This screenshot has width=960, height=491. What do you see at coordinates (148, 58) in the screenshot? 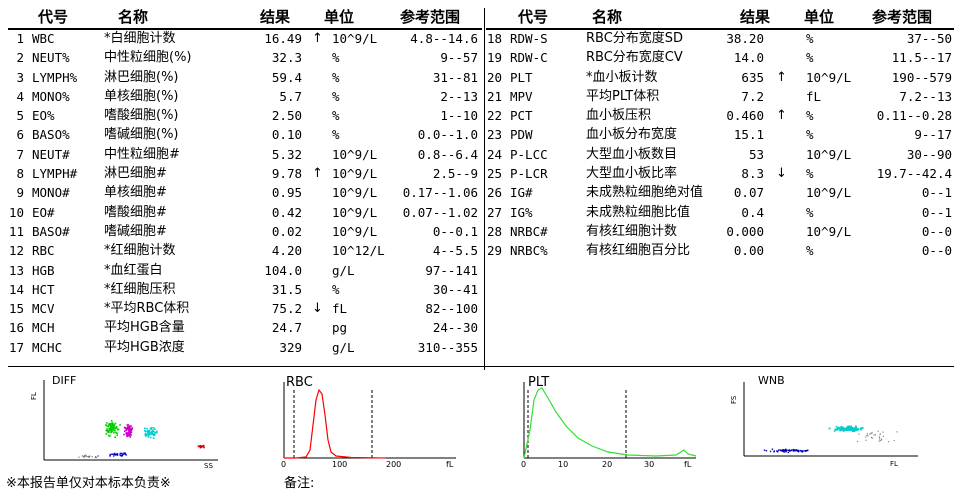
I see `row-name: 中性粒细胞(%)` at bounding box center [148, 58].